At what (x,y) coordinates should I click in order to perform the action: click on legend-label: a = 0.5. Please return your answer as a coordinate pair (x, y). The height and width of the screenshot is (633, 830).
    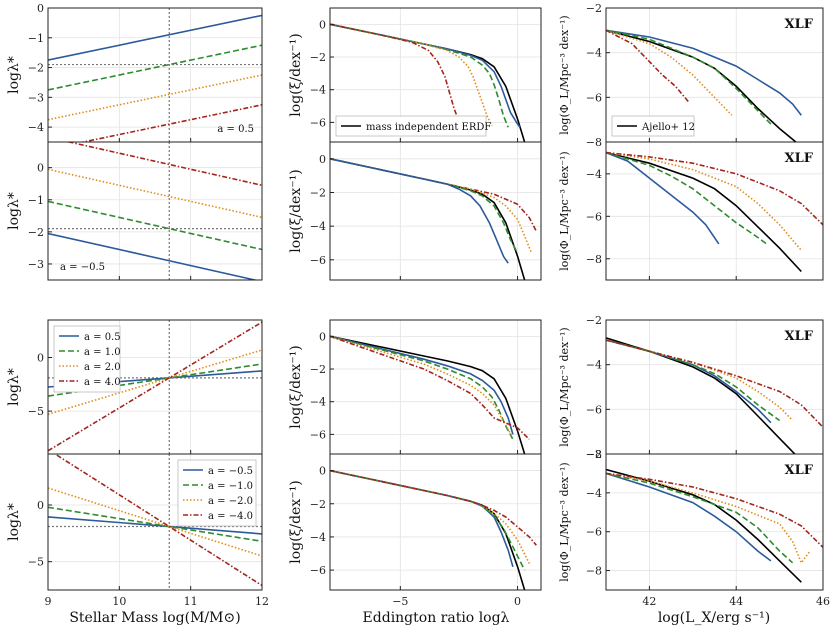
    Looking at the image, I should click on (102, 337).